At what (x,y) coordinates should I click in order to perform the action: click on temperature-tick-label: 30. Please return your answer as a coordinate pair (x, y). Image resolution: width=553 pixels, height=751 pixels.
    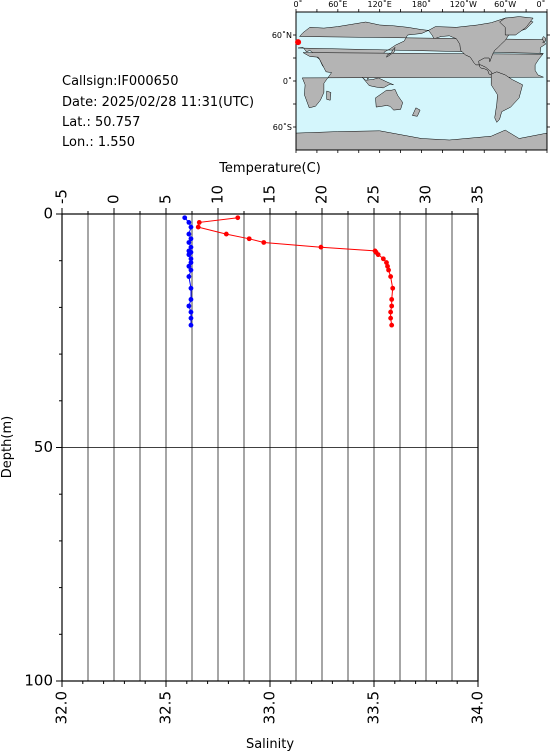
    Looking at the image, I should click on (426, 194).